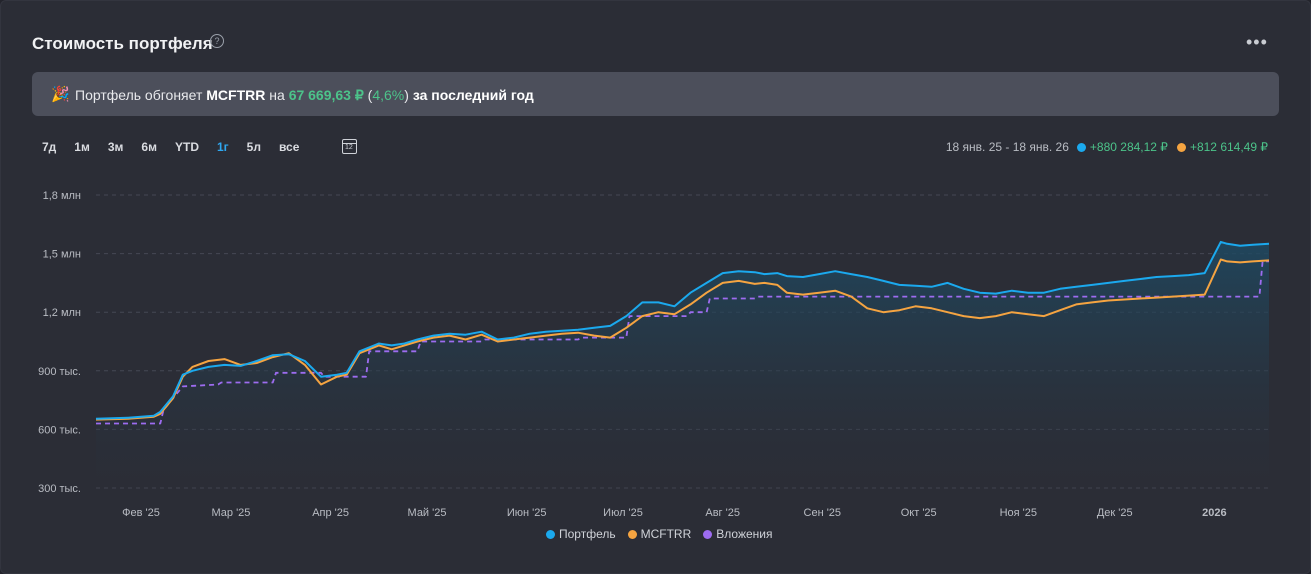  I want to click on portfolio-legend-dot-icon, so click(550, 534).